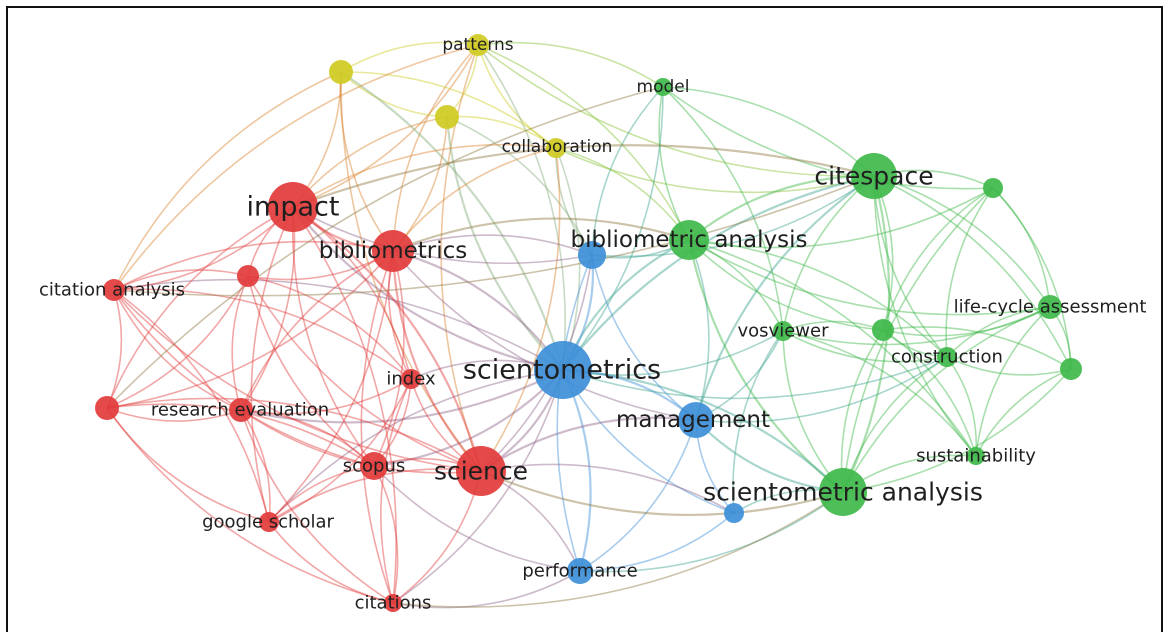 The image size is (1169, 632). What do you see at coordinates (966, 321) in the screenshot?
I see `edge-life-cycle-assessment-g2` at bounding box center [966, 321].